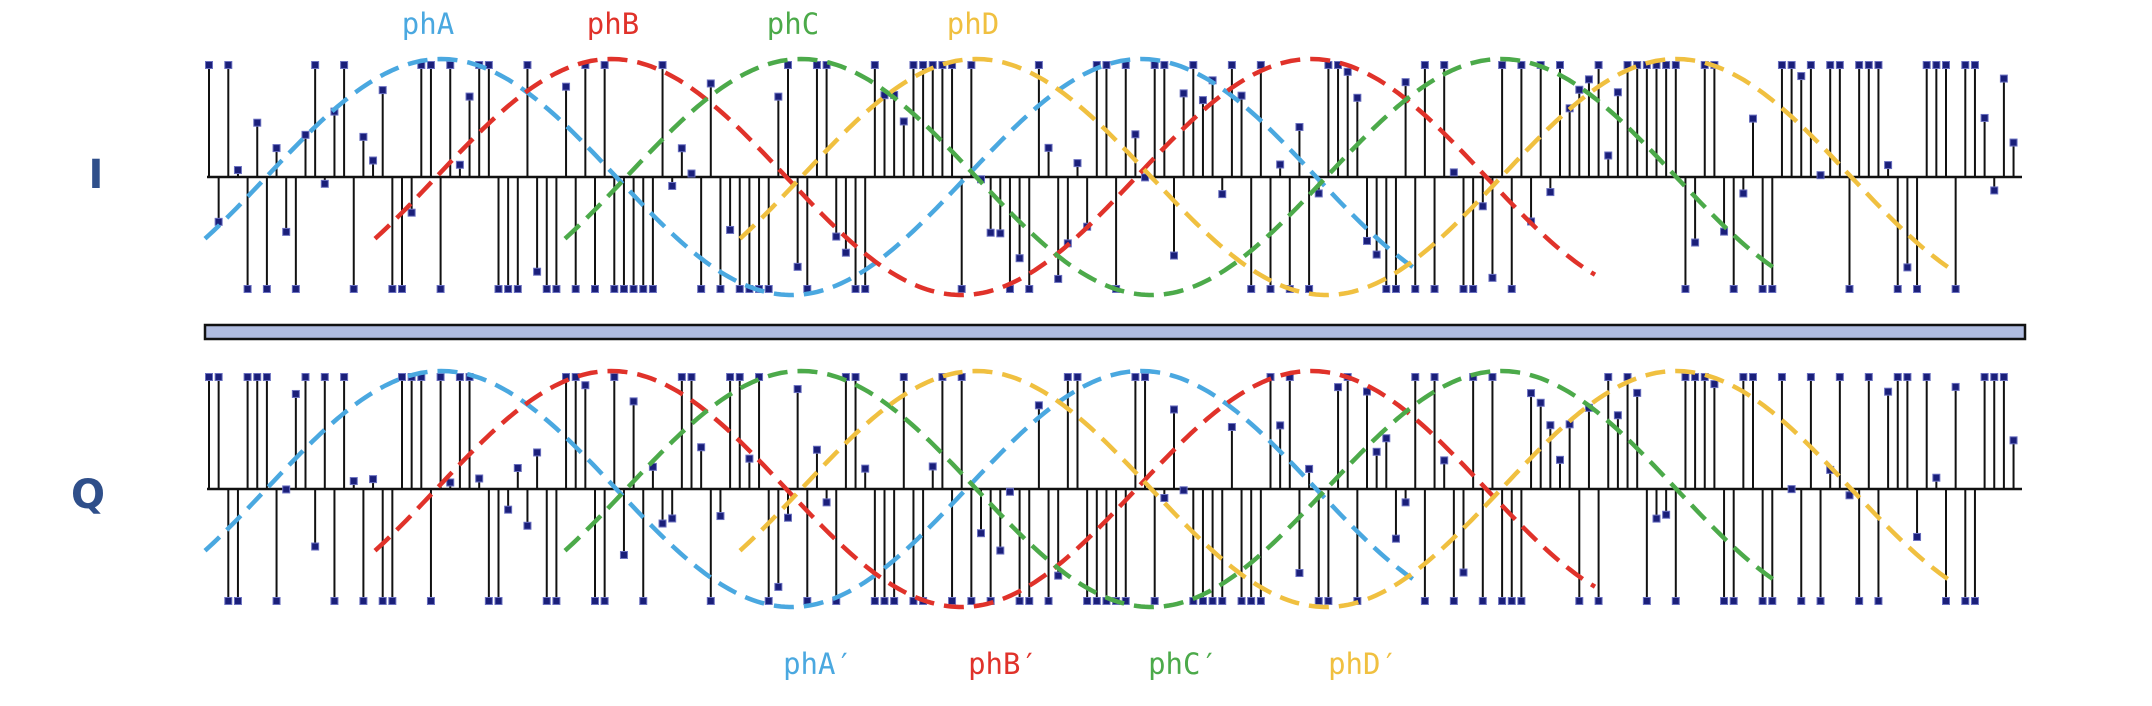 The width and height of the screenshot is (2152, 706). I want to click on phase-label-phA: phA, so click(428, 24).